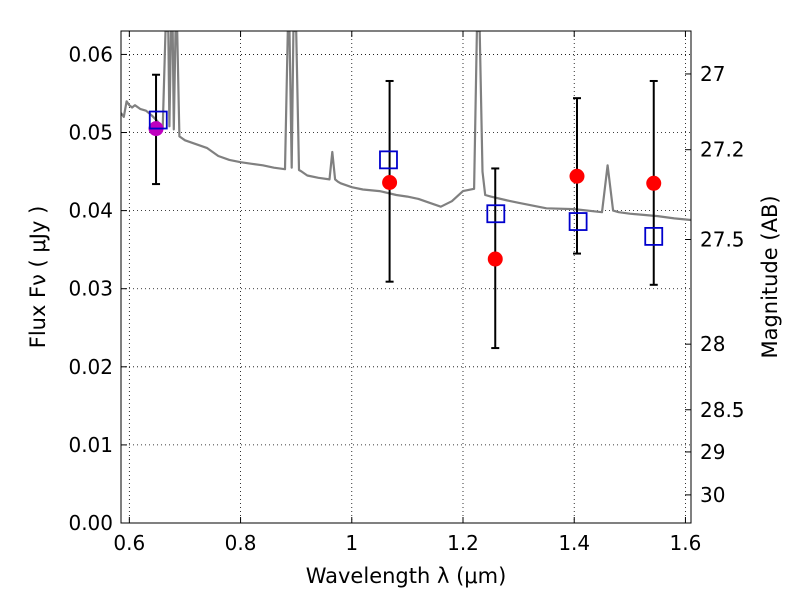 This screenshot has width=800, height=600. What do you see at coordinates (686, 543) in the screenshot?
I see `x-tick-label: 1.6` at bounding box center [686, 543].